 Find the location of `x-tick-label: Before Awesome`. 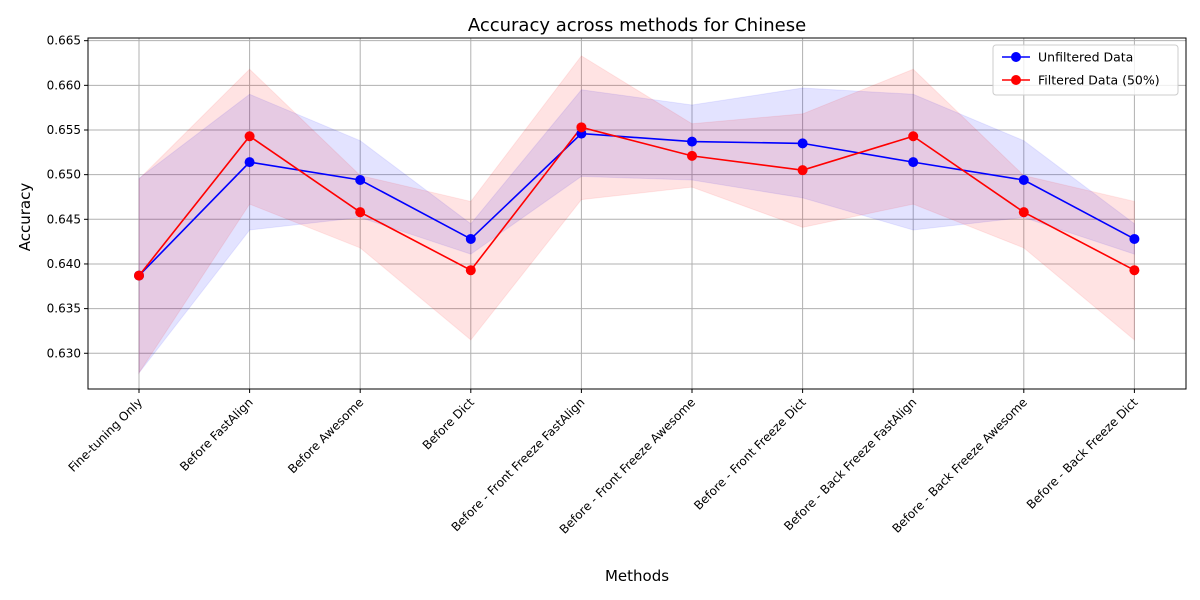

x-tick-label: Before Awesome is located at coordinates (325, 435).